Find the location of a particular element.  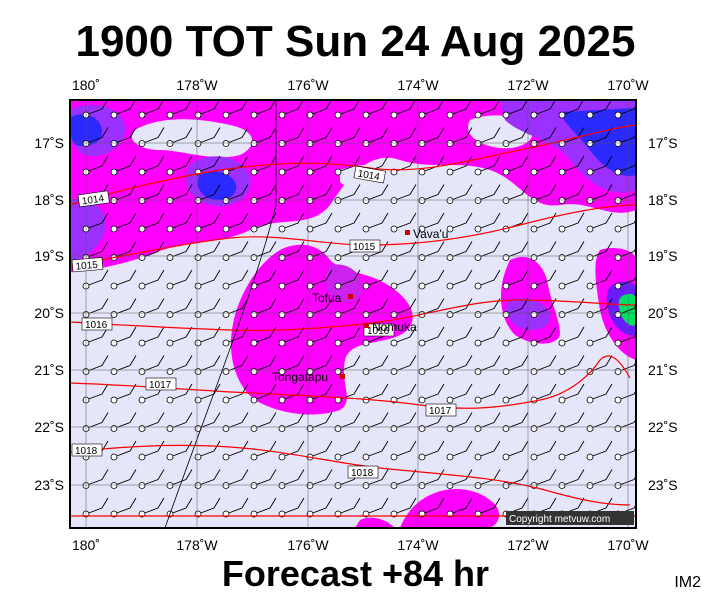

lat-label: 21˚S is located at coordinates (663, 370).